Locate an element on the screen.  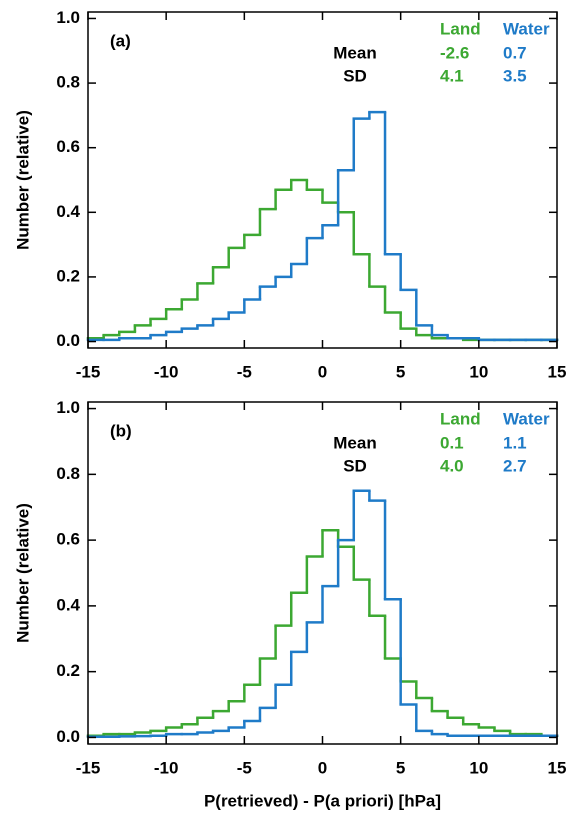
stat-value: 4.0 is located at coordinates (452, 465).